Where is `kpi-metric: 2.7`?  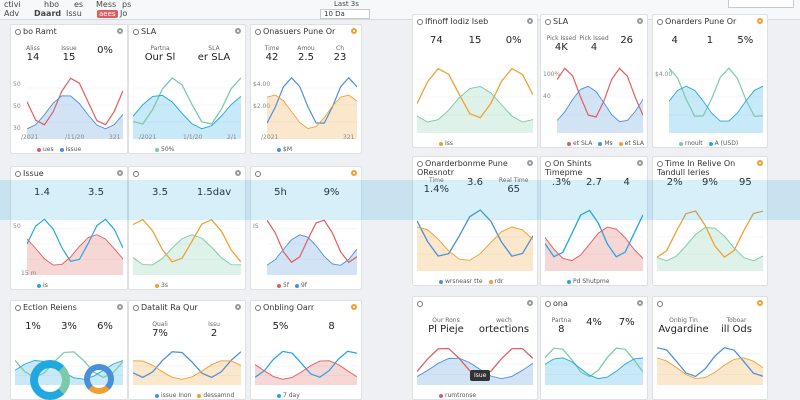
kpi-metric: 2.7 is located at coordinates (594, 189).